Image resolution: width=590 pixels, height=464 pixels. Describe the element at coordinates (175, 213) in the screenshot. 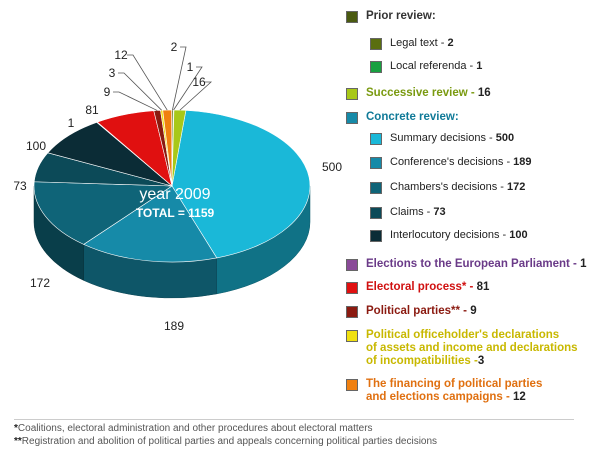

I see `pie-center-total: TOTAL = 1159` at that location.